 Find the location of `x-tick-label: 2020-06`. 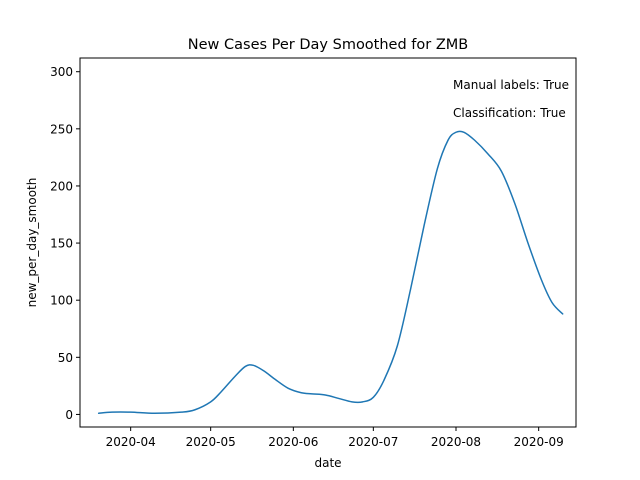

x-tick-label: 2020-06 is located at coordinates (293, 442).